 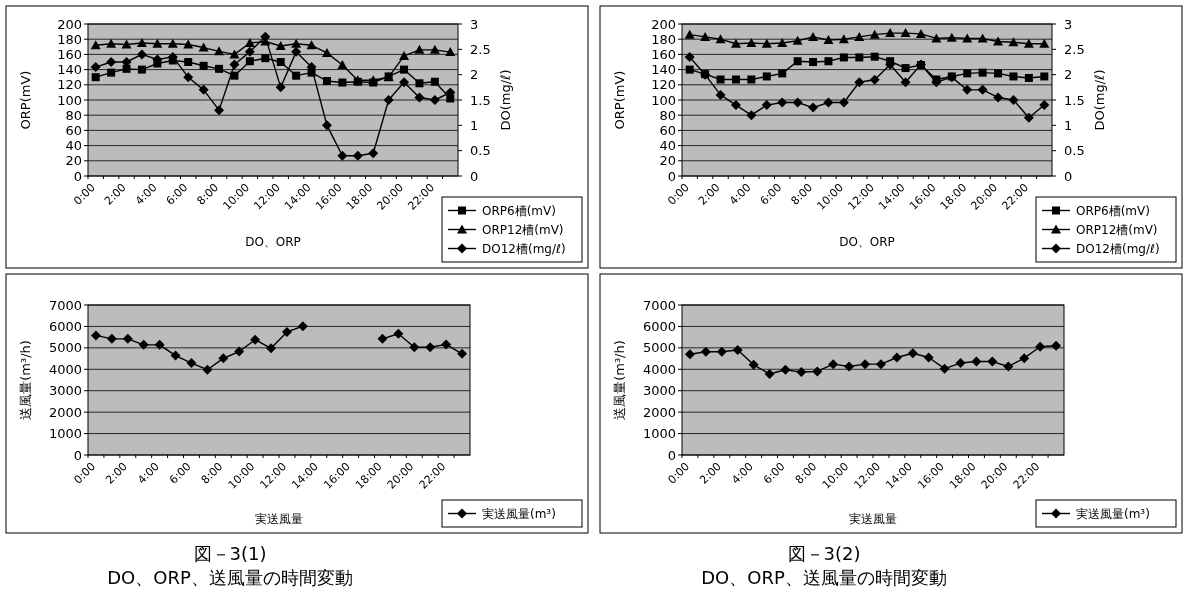 I want to click on y-axis-title: 送風量(m³/h), so click(x=25, y=380).